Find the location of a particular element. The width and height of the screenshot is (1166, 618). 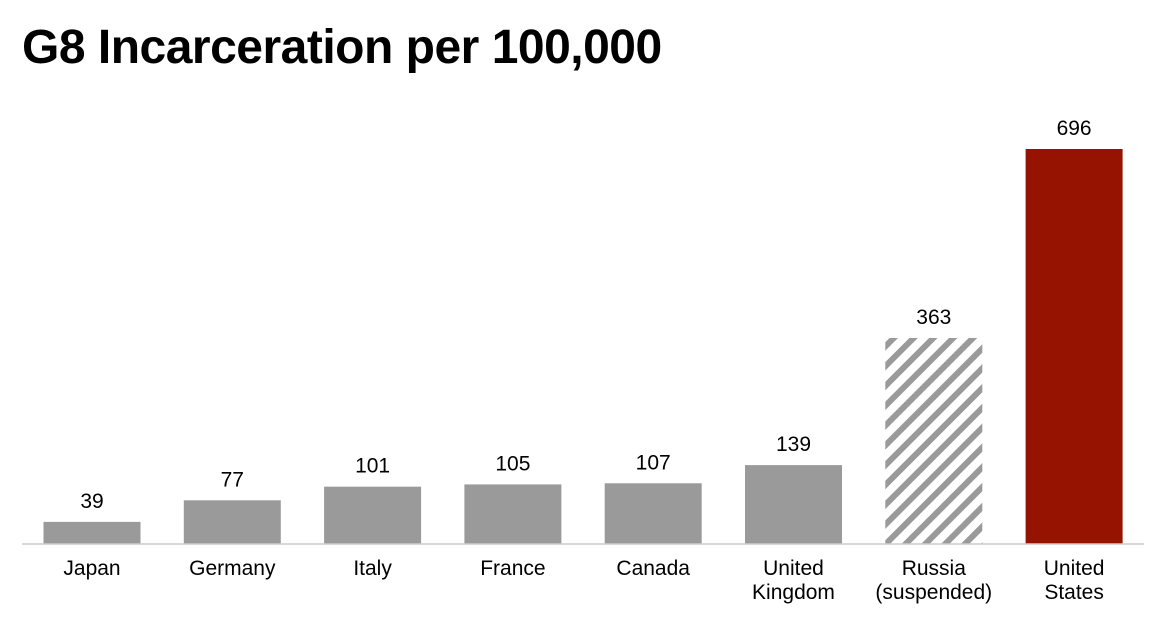

value-label-japan: 39 is located at coordinates (91, 501).